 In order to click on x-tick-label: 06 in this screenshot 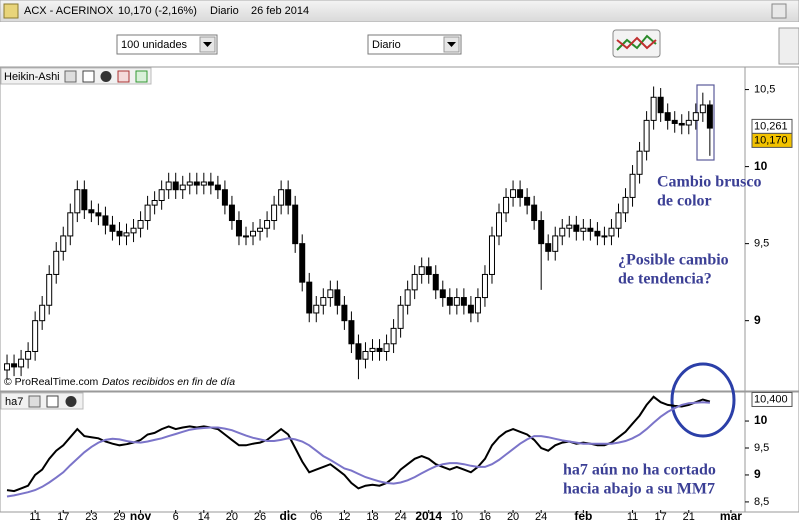, I will do `click(316, 517)`.